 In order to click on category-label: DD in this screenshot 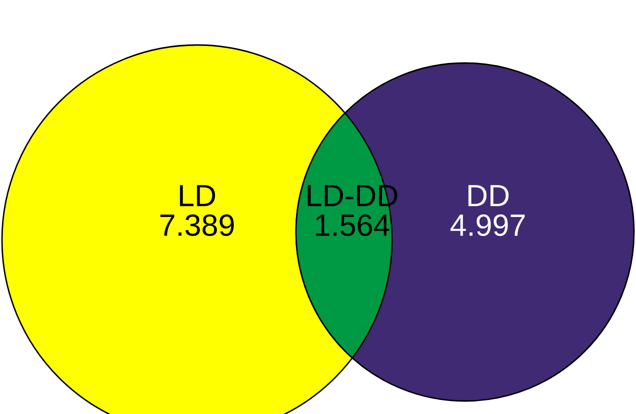, I will do `click(488, 195)`.